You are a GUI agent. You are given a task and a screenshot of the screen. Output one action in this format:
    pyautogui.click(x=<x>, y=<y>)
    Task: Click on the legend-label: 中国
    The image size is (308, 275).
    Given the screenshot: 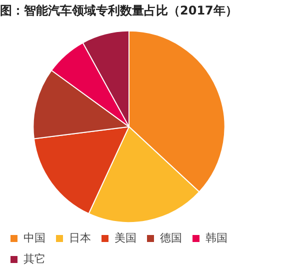 What is the action you would take?
    pyautogui.click(x=35, y=237)
    